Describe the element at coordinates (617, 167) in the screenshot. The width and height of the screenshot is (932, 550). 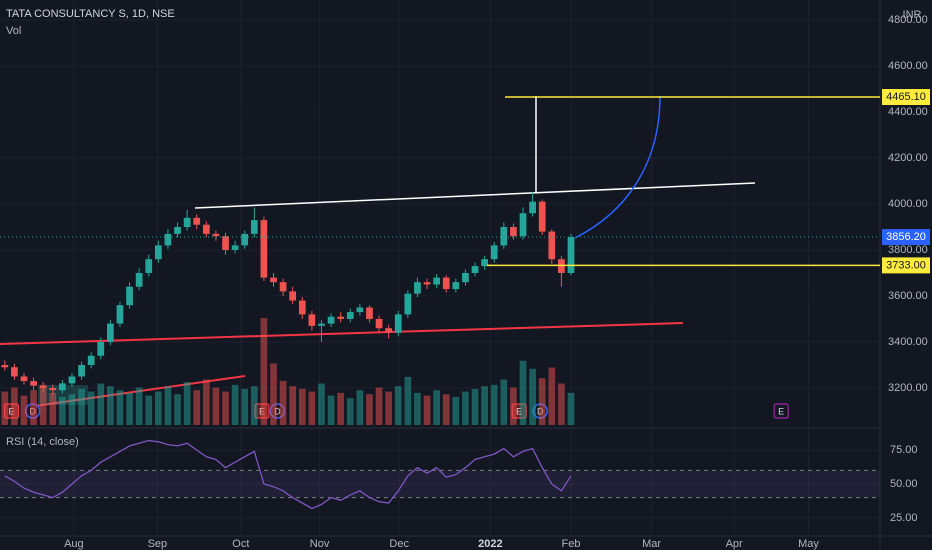
I see `projection-curve` at that location.